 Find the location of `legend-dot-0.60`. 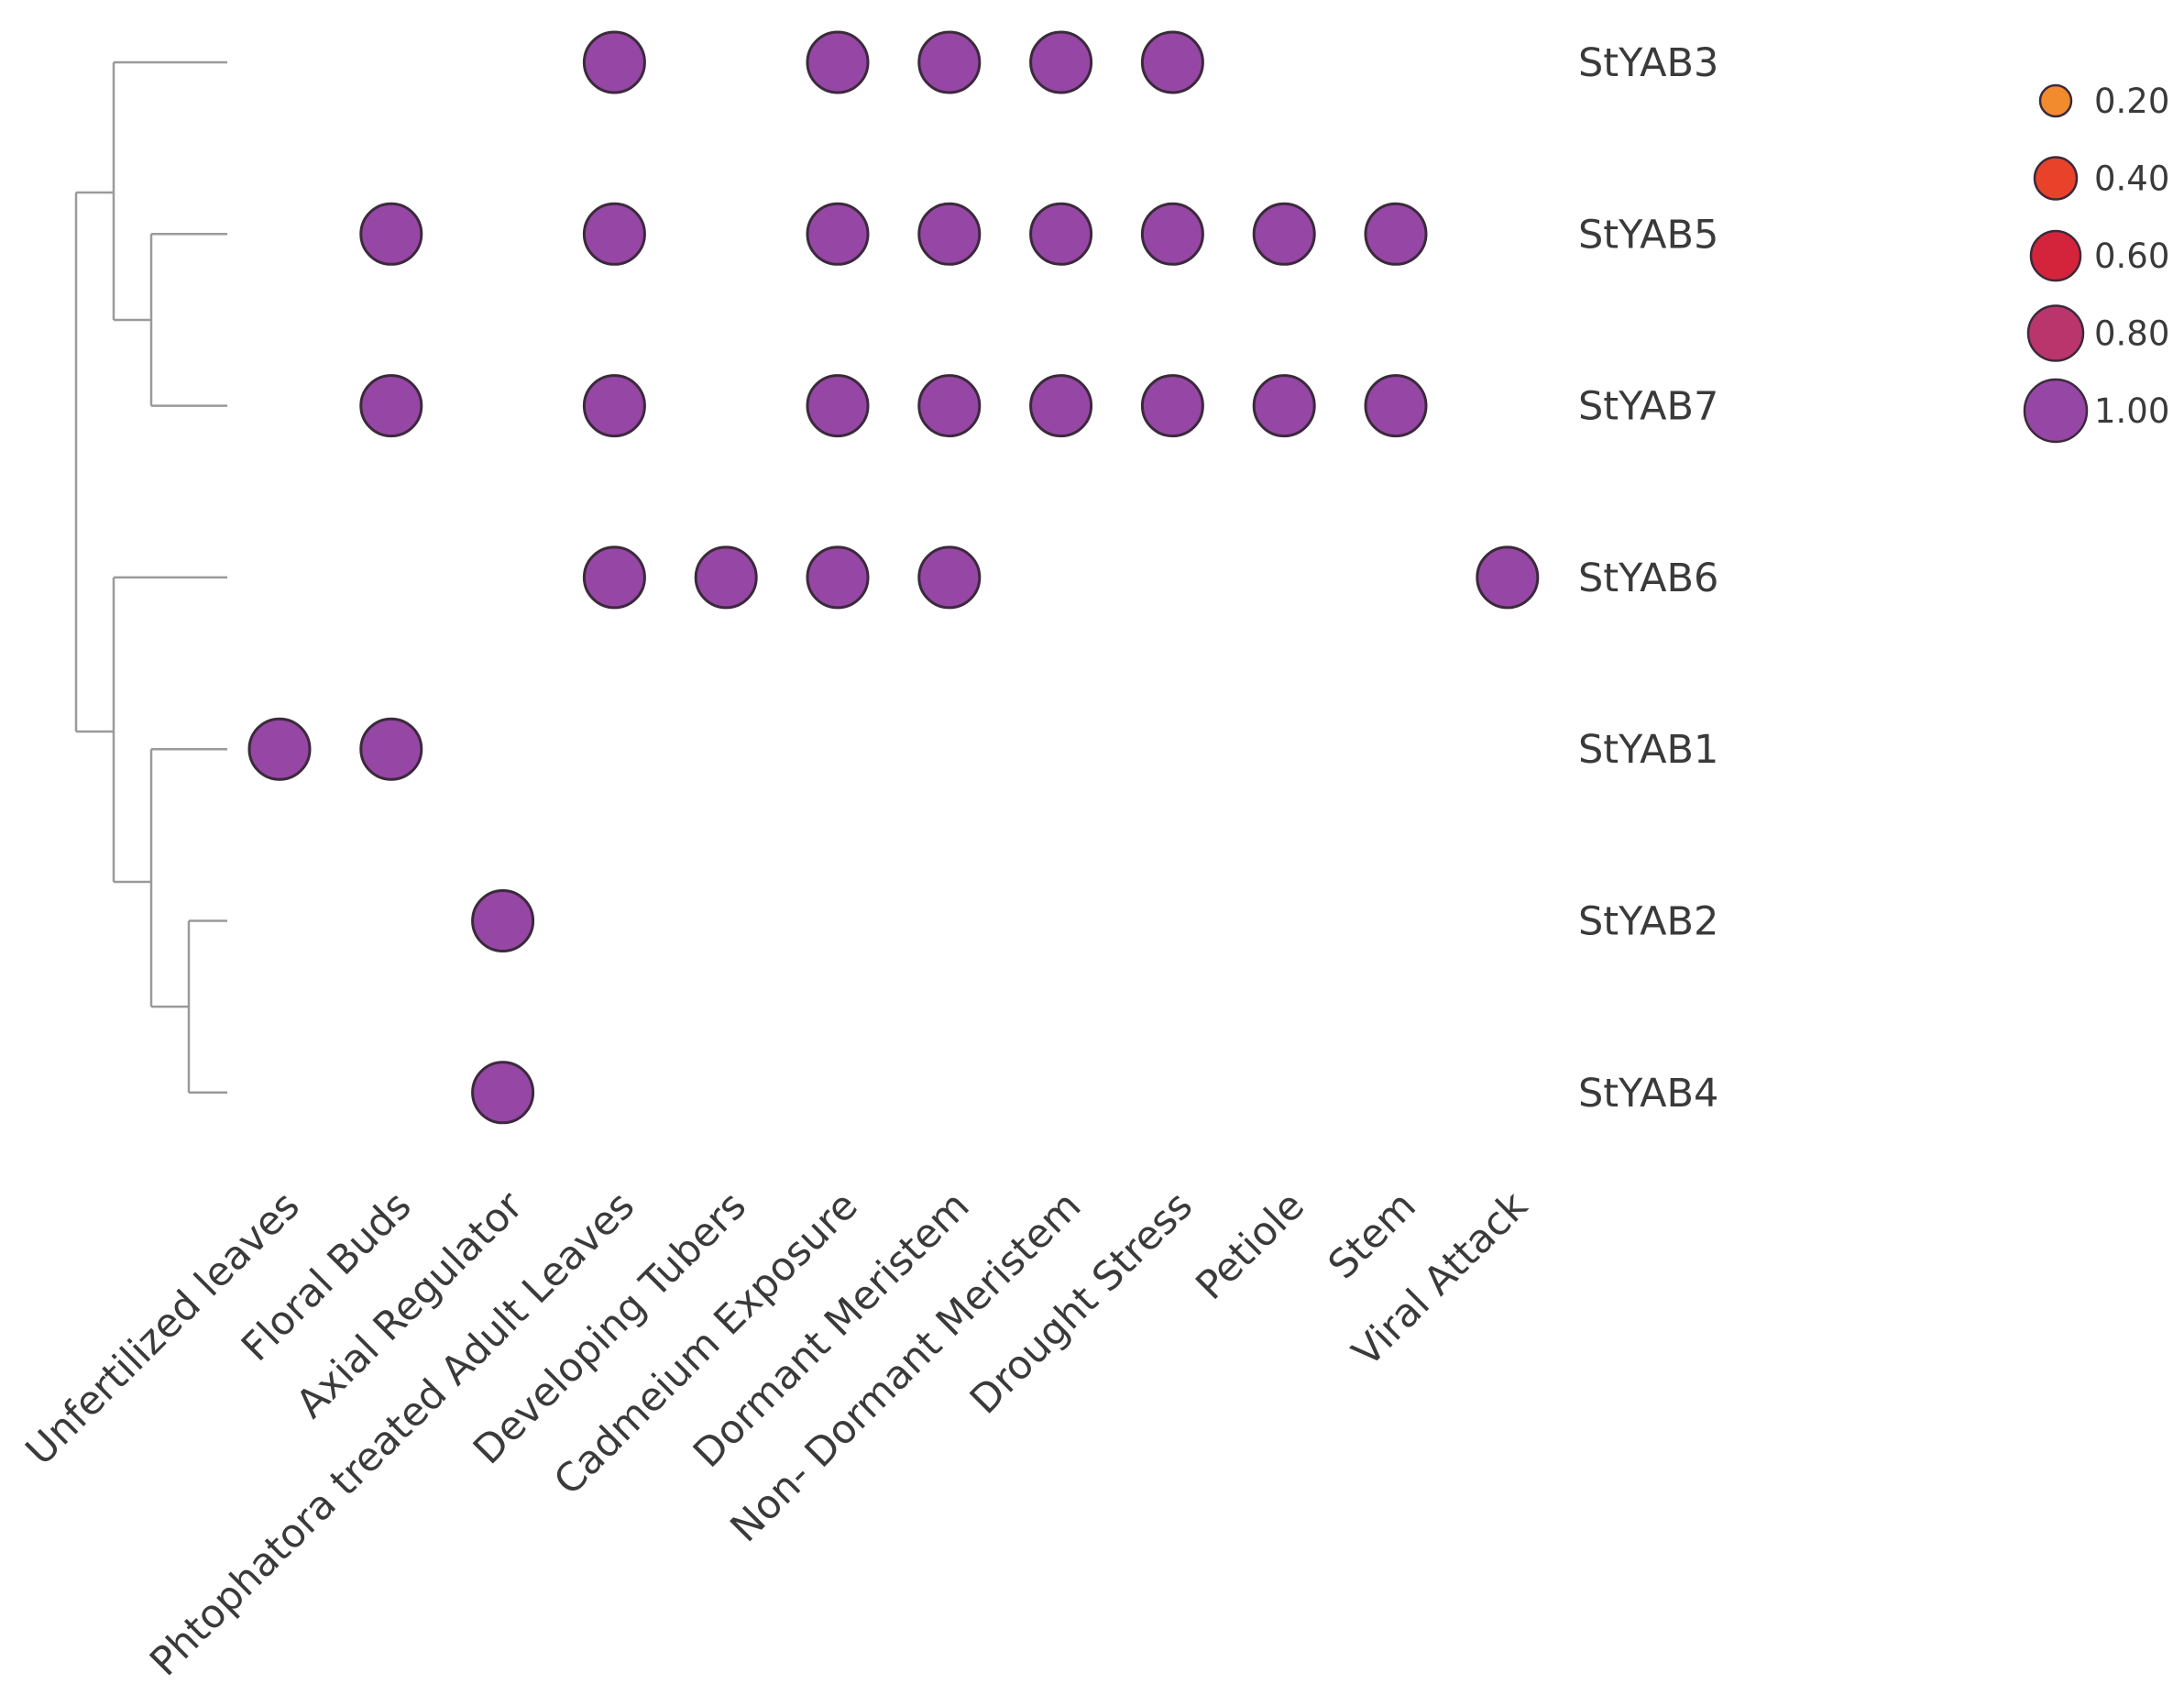

legend-dot-0.60 is located at coordinates (2055, 256).